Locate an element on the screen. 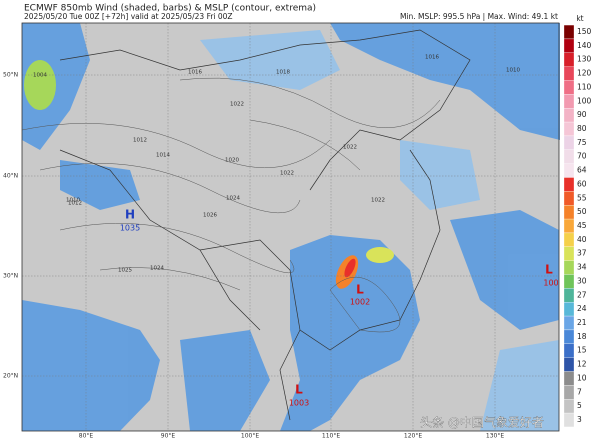  isobar-label: 1025 is located at coordinates (125, 271).